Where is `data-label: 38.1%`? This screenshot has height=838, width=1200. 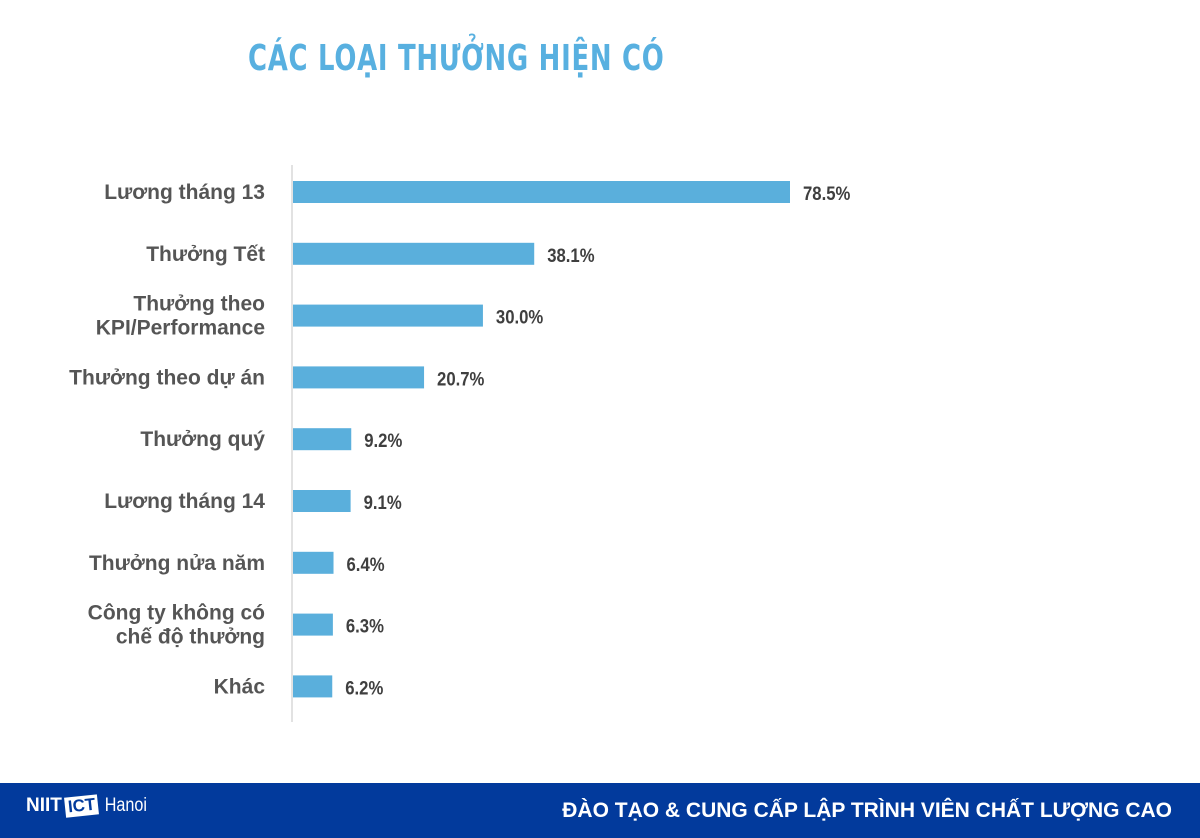
data-label: 38.1% is located at coordinates (570, 255).